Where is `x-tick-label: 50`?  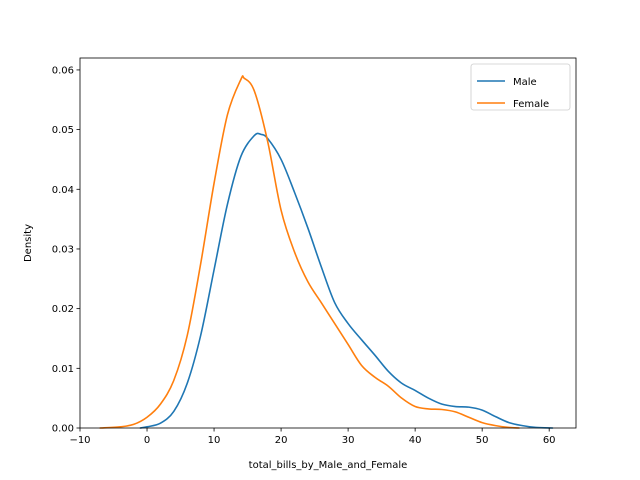
x-tick-label: 50 is located at coordinates (482, 440).